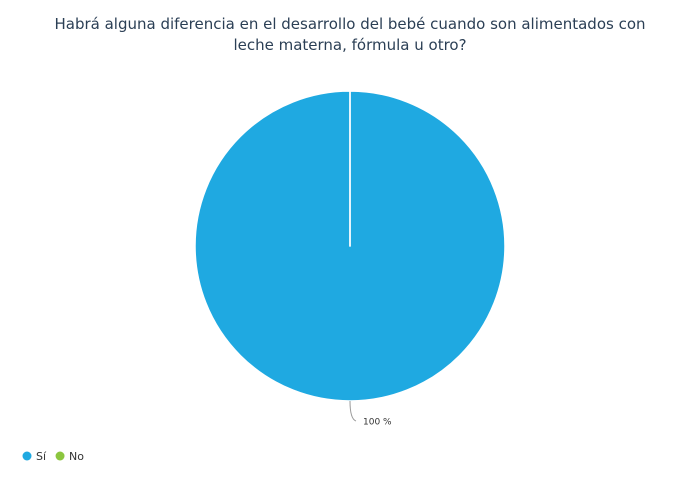  What do you see at coordinates (41, 456) in the screenshot?
I see `legend-label: Sí` at bounding box center [41, 456].